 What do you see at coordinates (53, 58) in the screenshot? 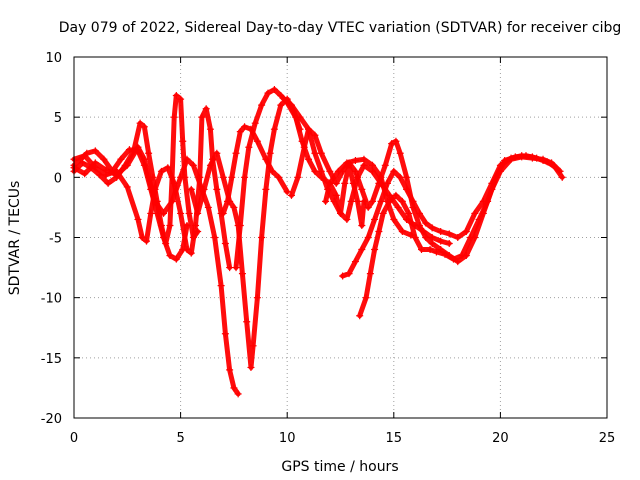
I see `y-tick-label: 10` at bounding box center [53, 58].